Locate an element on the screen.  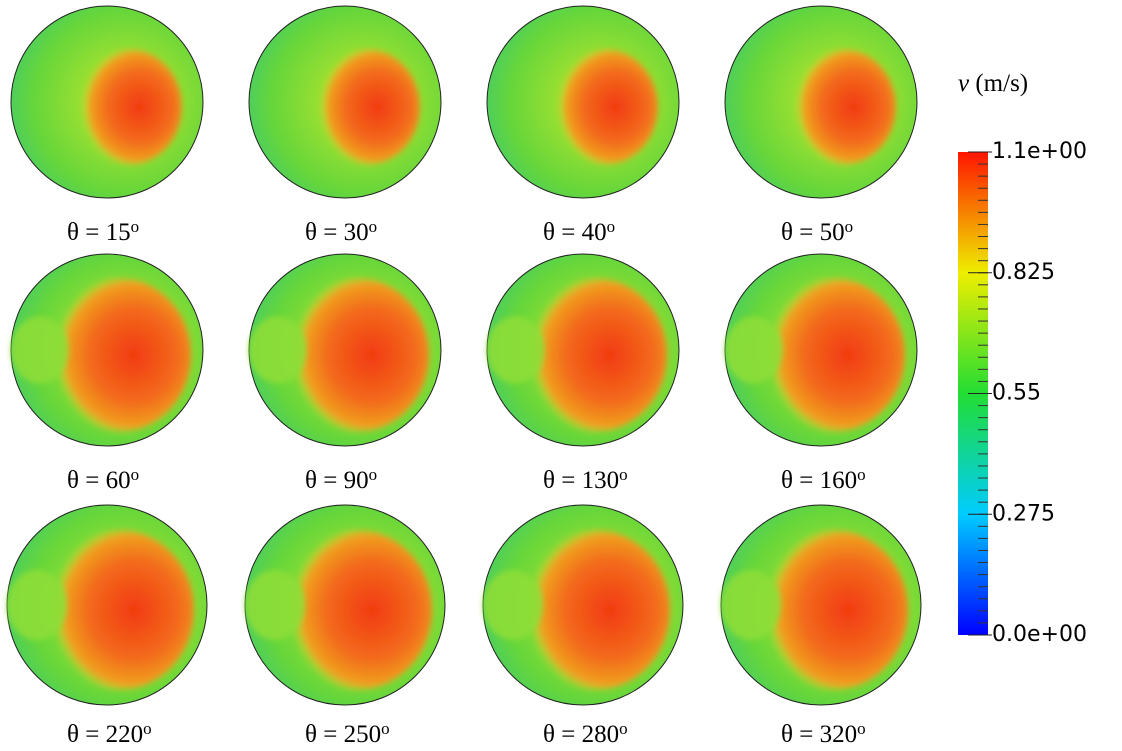
colorbar-tick-label: 0.55 is located at coordinates (1016, 393).